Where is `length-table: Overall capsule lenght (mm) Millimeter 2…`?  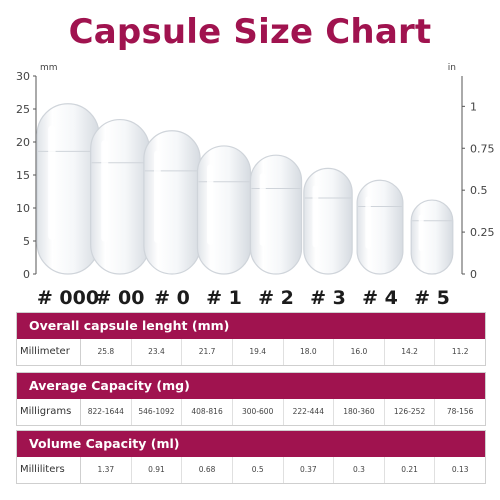 length-table: Overall capsule lenght (mm) Millimeter 2… is located at coordinates (251, 339).